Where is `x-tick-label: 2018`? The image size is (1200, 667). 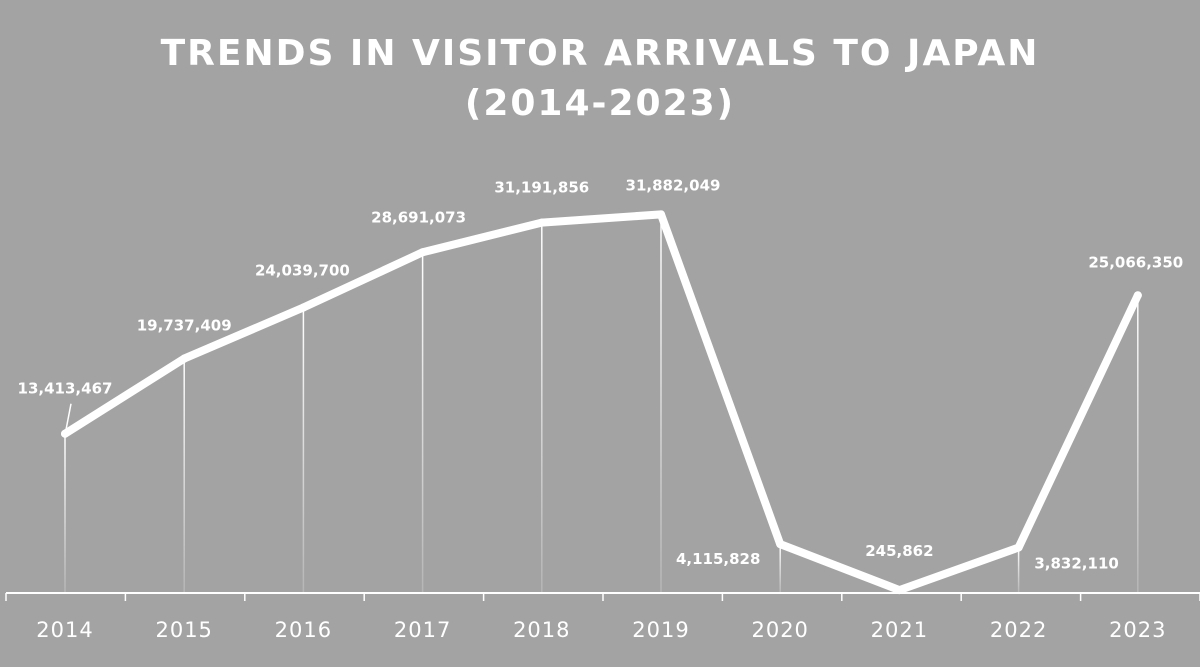
x-tick-label: 2018 is located at coordinates (541, 630).